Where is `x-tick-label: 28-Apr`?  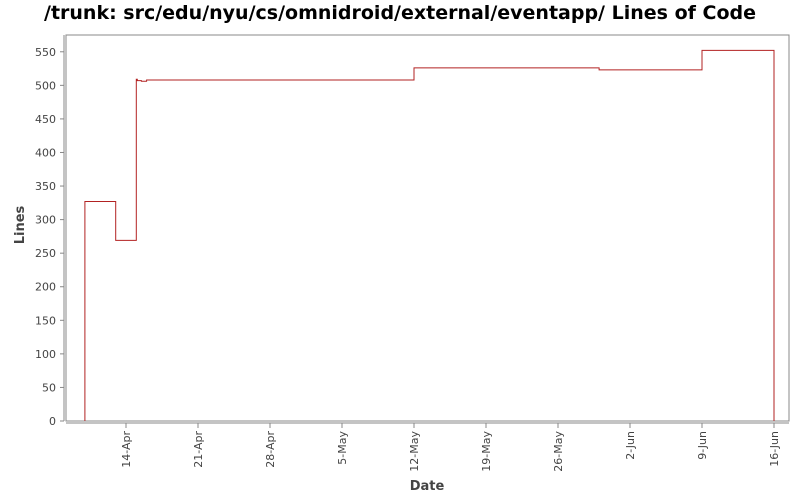
x-tick-label: 28-Apr is located at coordinates (270, 449).